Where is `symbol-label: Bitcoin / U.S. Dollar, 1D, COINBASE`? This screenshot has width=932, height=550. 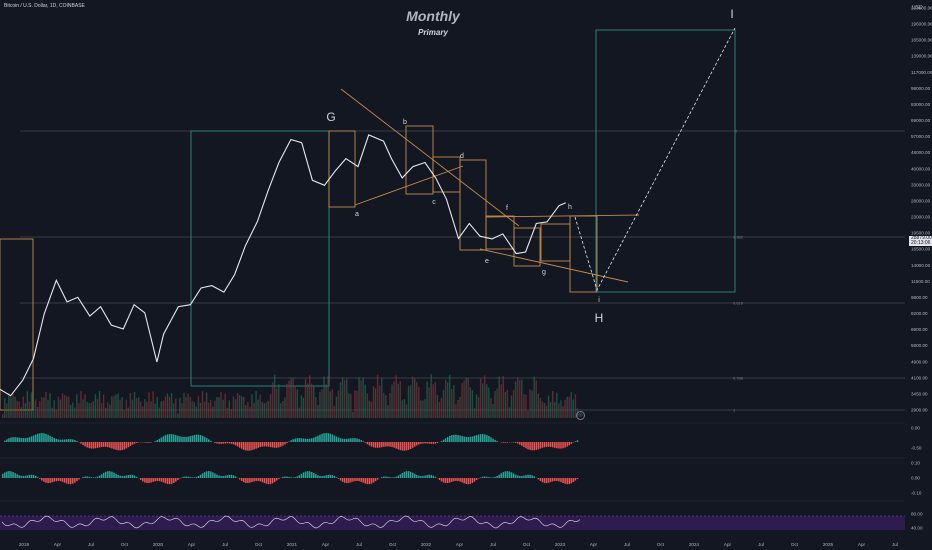
symbol-label: Bitcoin / U.S. Dollar, 1D, COINBASE is located at coordinates (44, 6).